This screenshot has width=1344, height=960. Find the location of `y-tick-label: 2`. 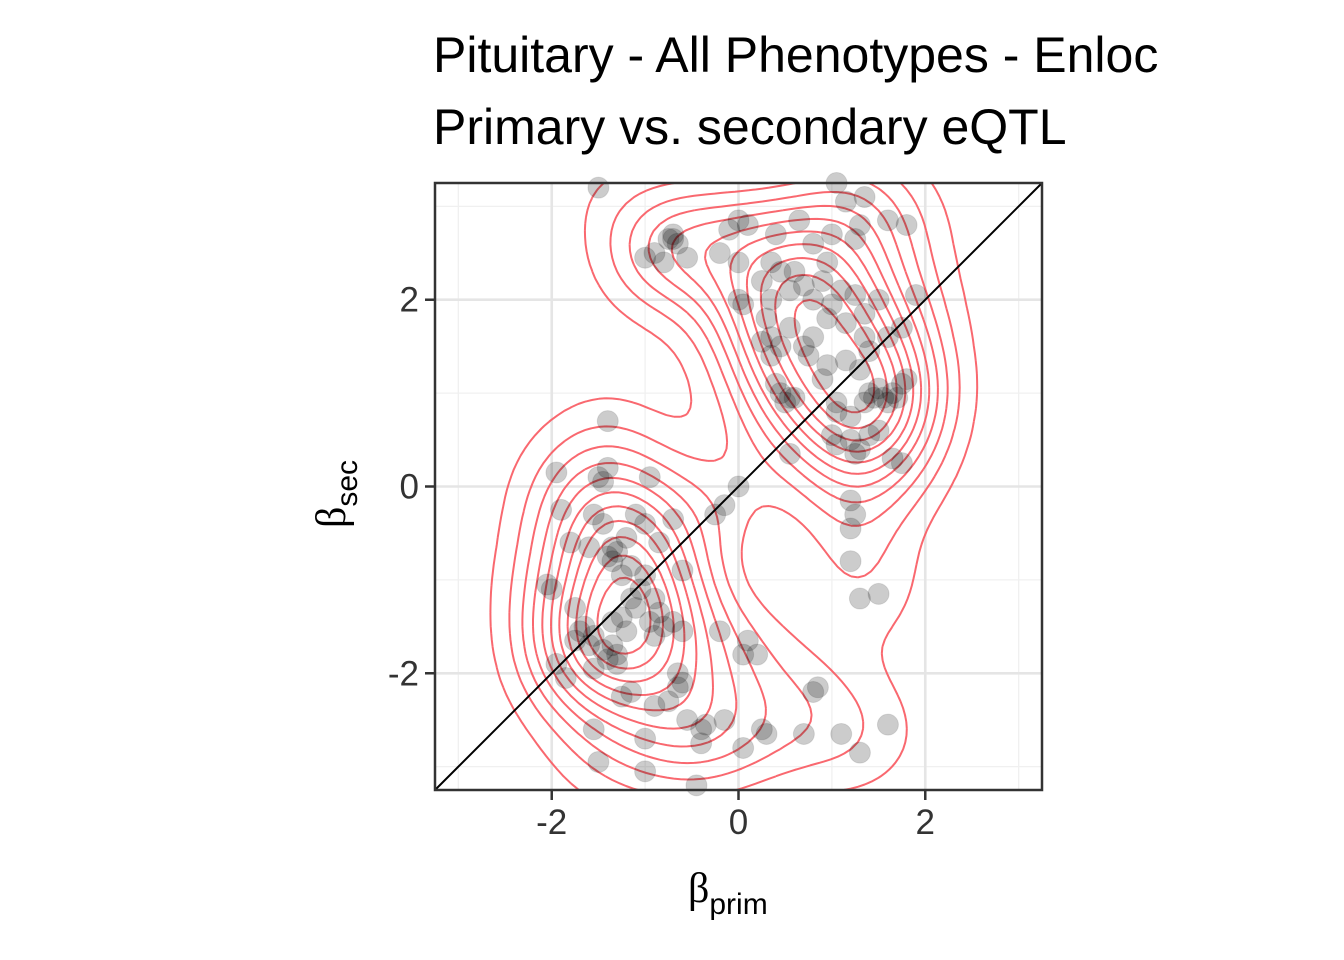

y-tick-label: 2 is located at coordinates (409, 300).